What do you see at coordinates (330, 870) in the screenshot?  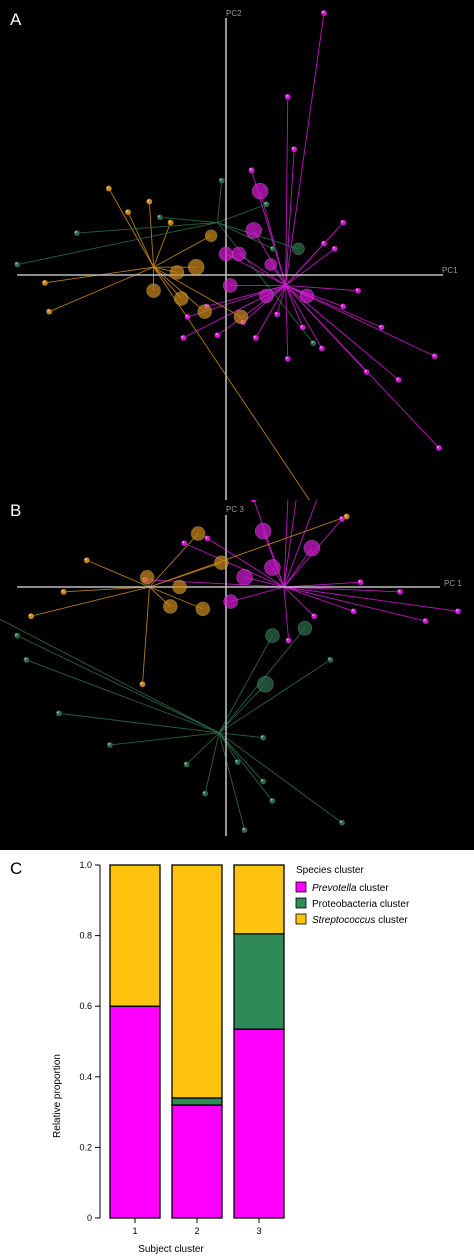 I see `legend-title: Species cluster` at bounding box center [330, 870].